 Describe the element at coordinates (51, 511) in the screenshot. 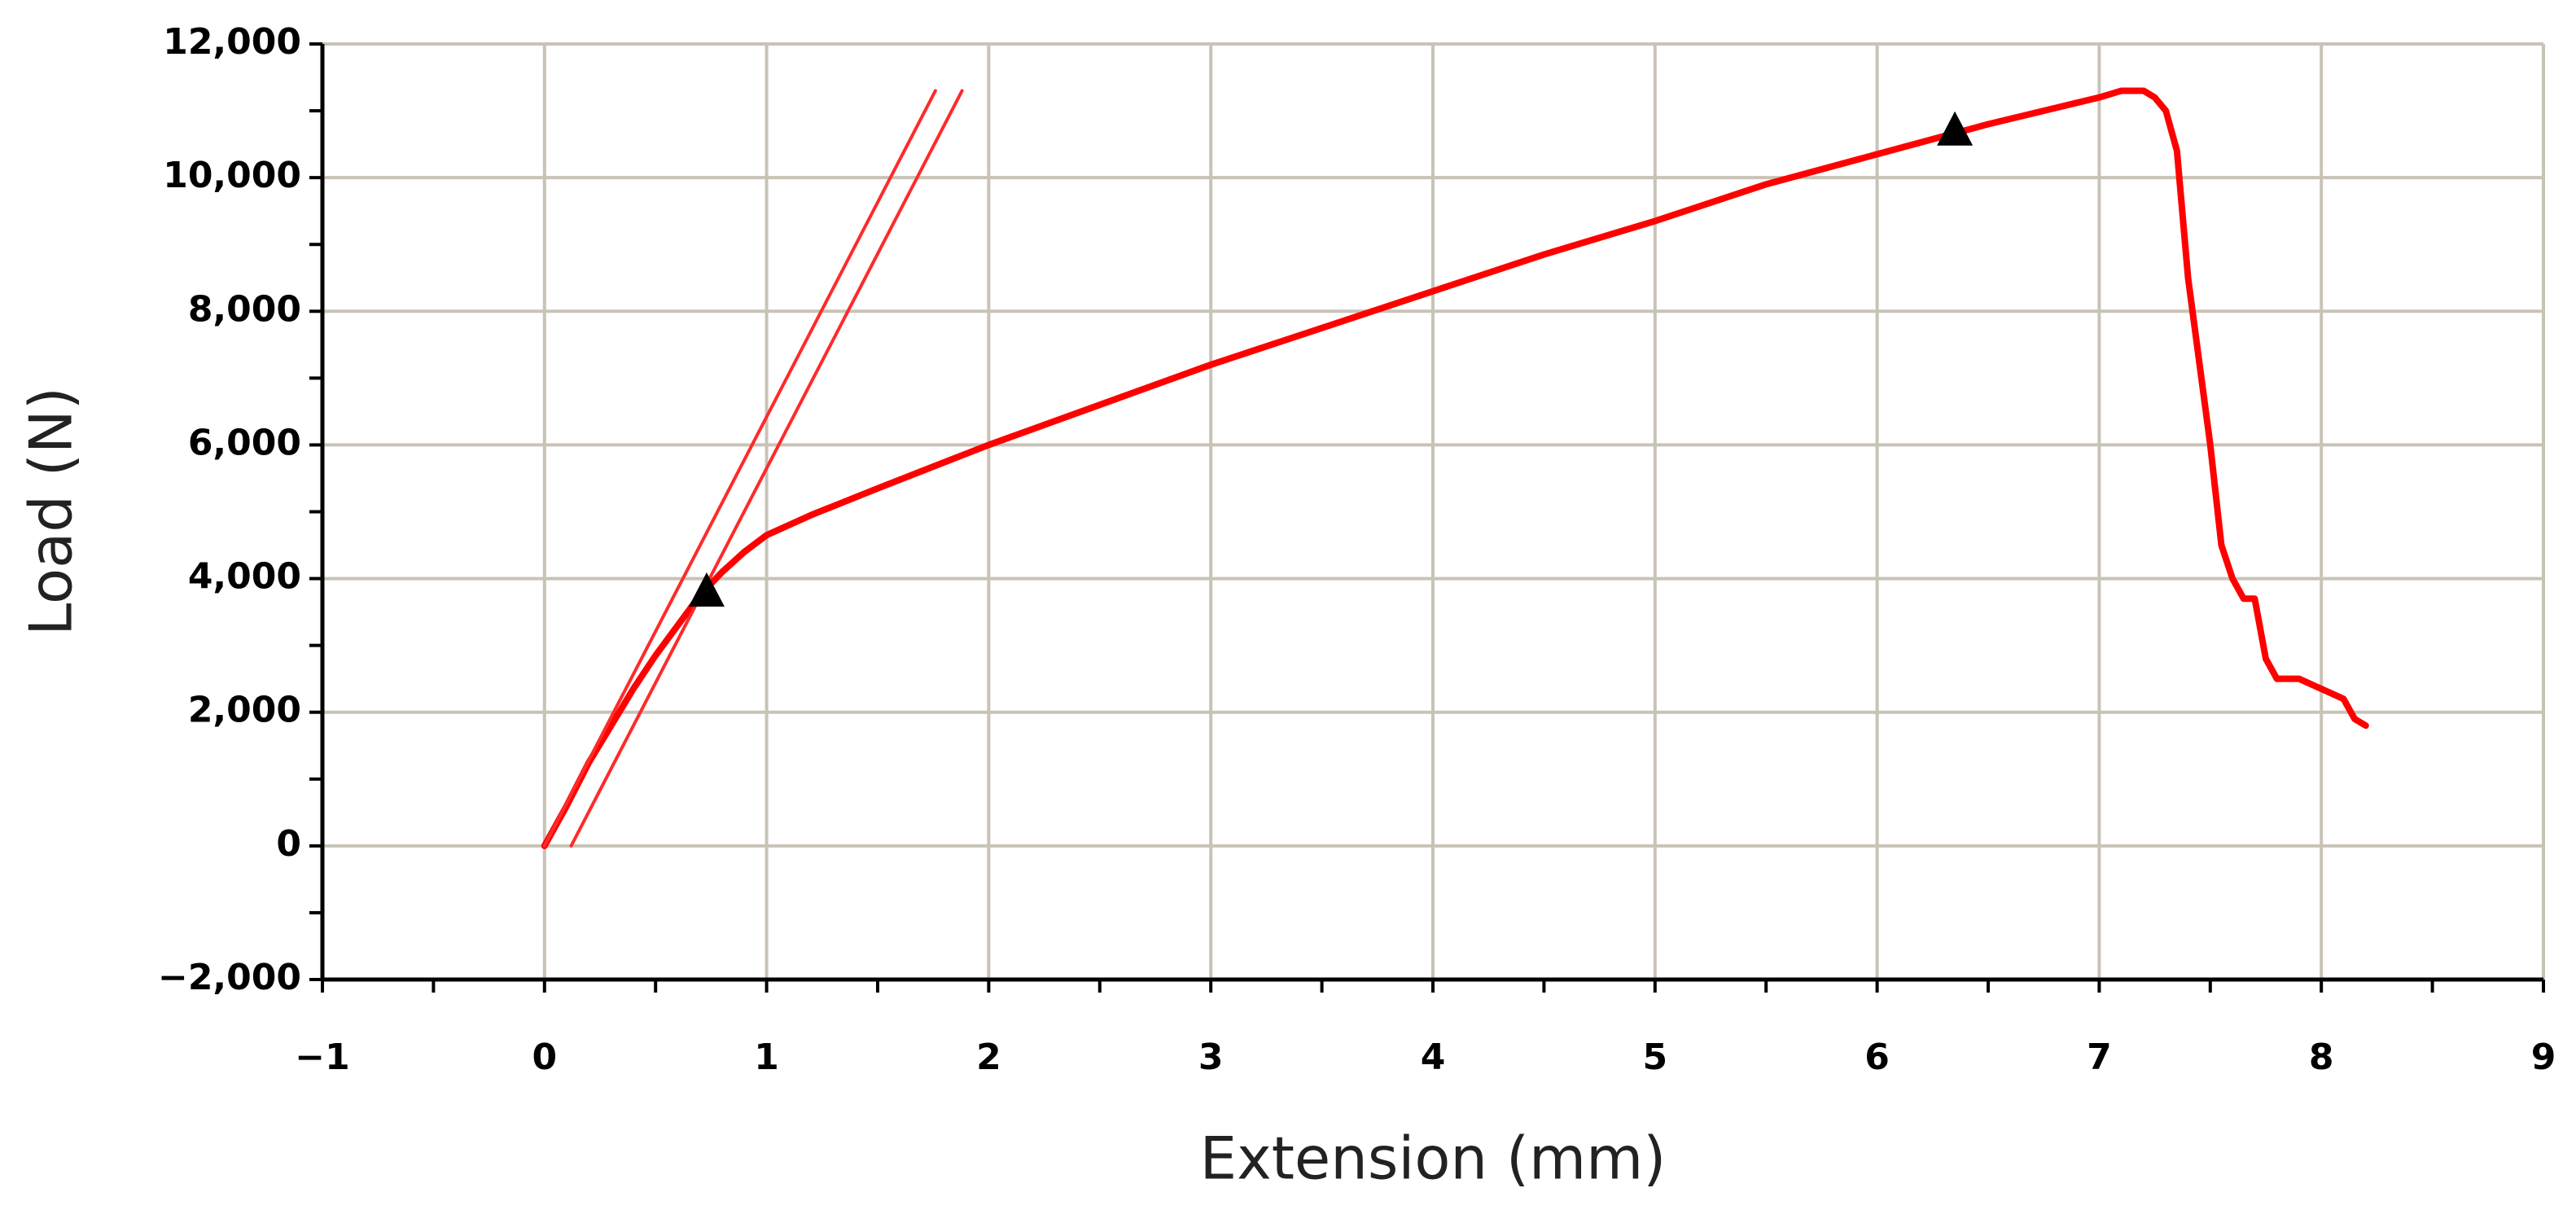

I see `y-axis-title: Load (N)` at that location.